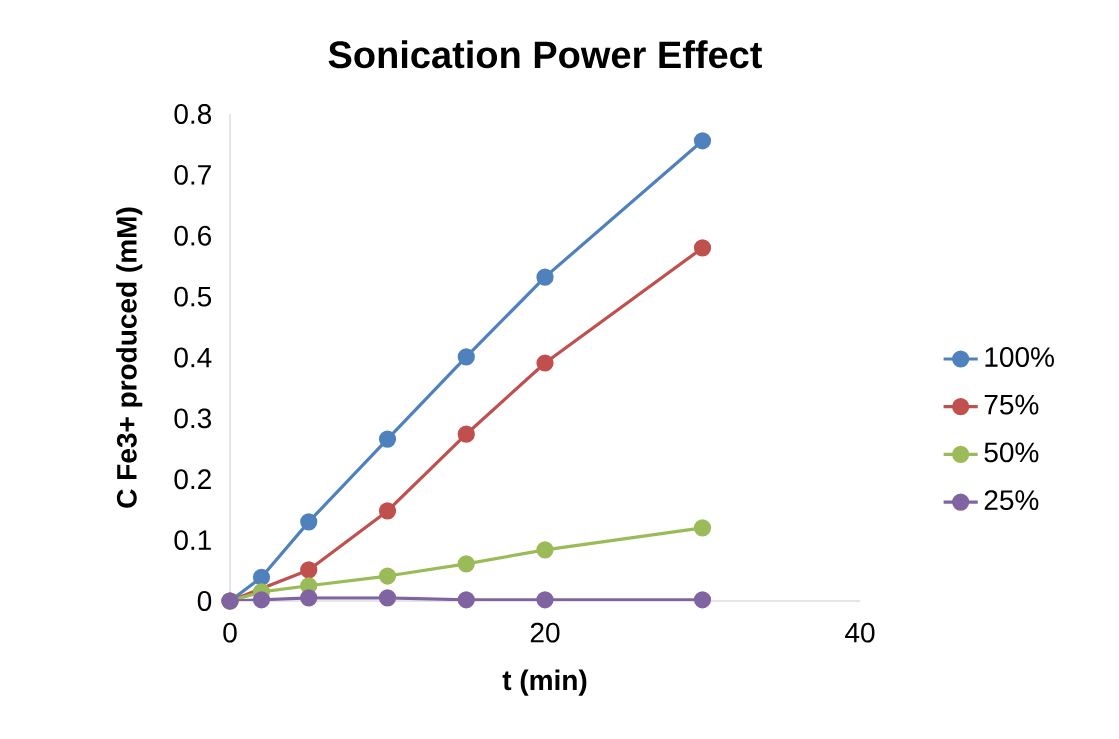  I want to click on y-tick-label: 0.3, so click(193, 418).